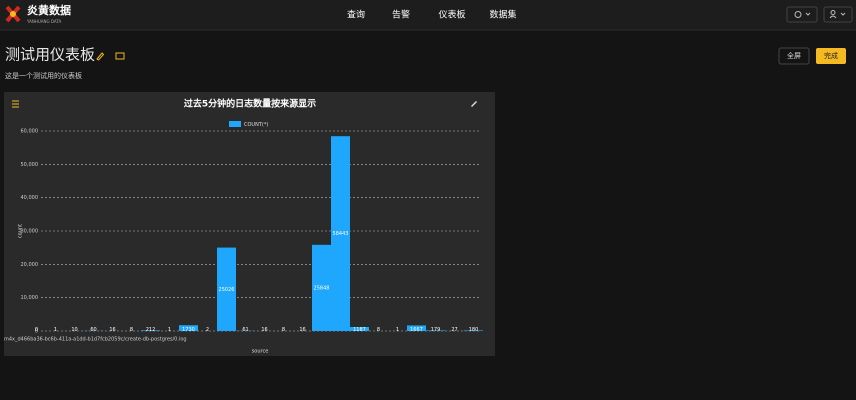 The image size is (856, 400). What do you see at coordinates (43, 21) in the screenshot?
I see `logo-subtitle: YANHUANG DATA` at bounding box center [43, 21].